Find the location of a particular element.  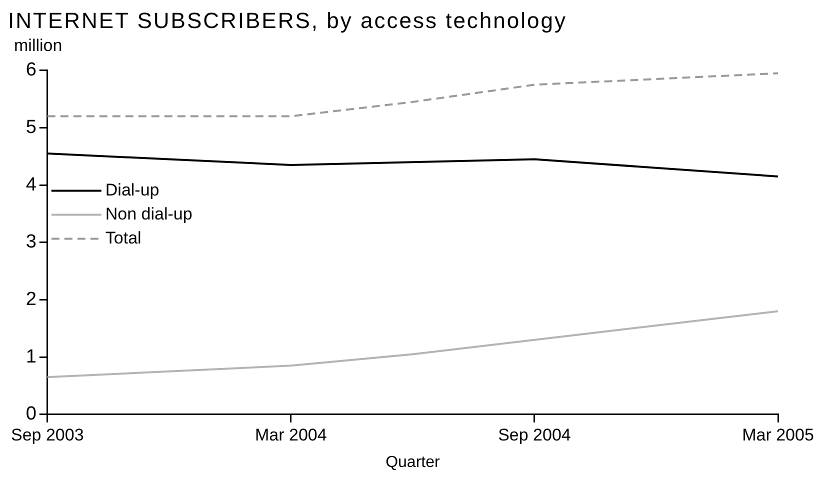

y-axis-title: million is located at coordinates (39, 46).